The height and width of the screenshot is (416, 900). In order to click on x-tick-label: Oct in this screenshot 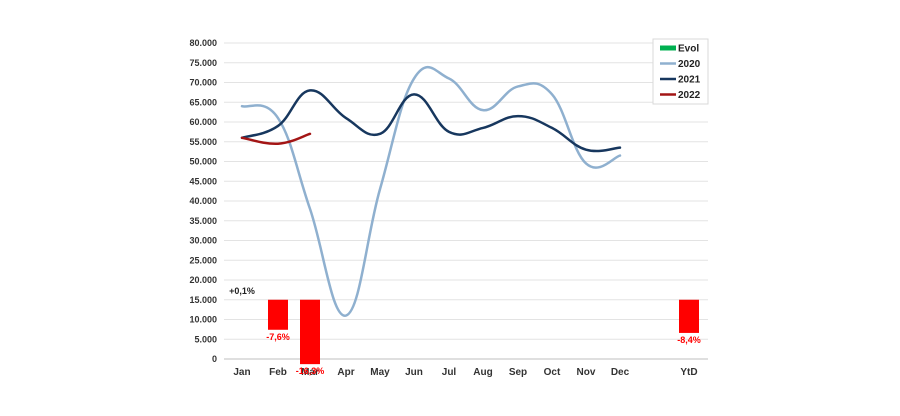, I will do `click(552, 372)`.